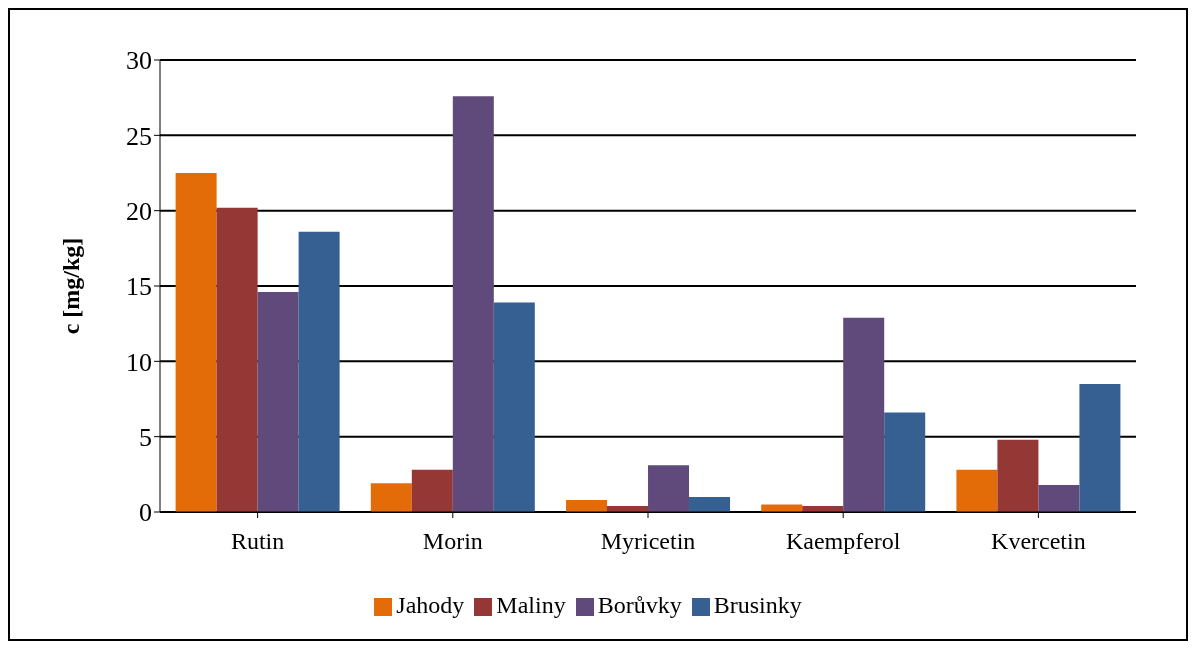  I want to click on y-tick-label: 15, so click(139, 287).